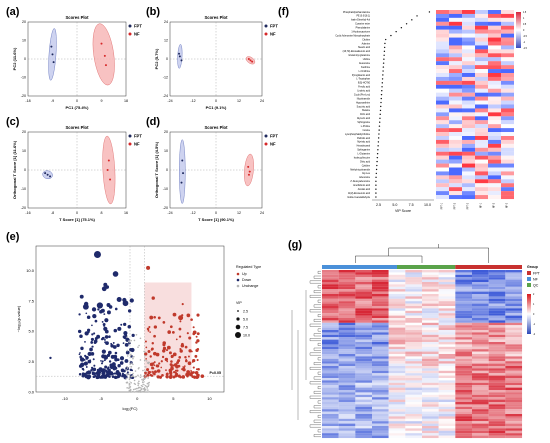  I want to click on metabolite-label: Sphingosine, so click(363, 123).